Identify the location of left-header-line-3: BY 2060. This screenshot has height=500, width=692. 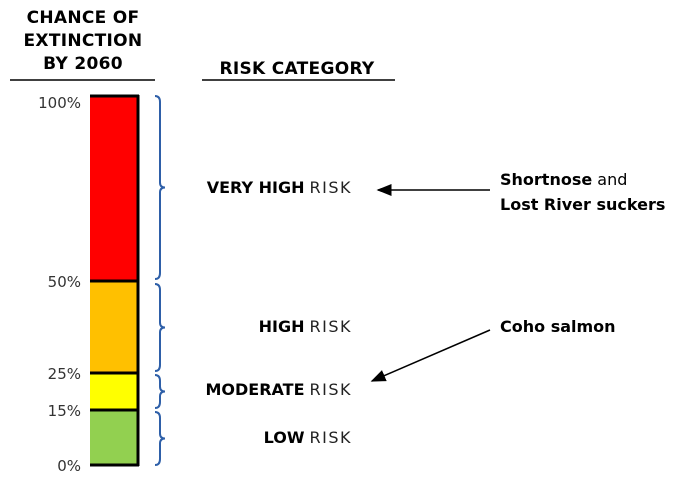
(83, 64).